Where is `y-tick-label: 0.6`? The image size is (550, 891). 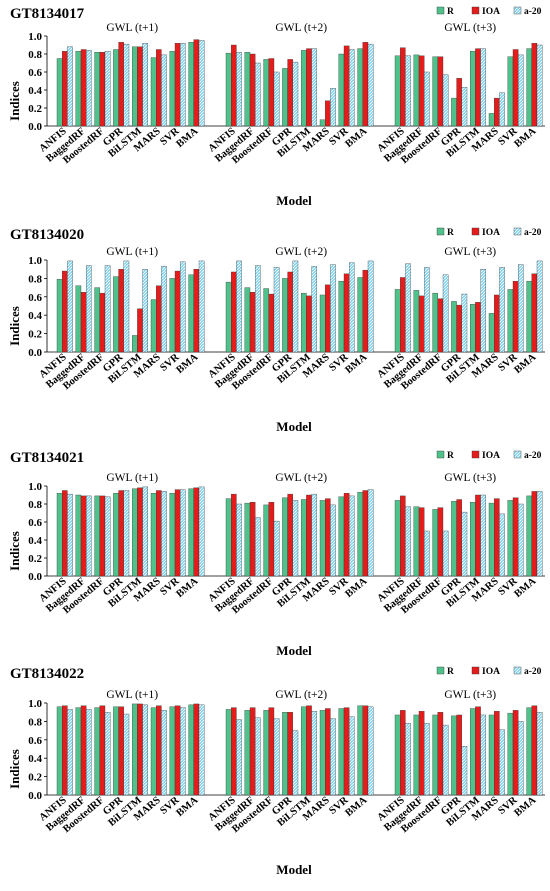
y-tick-label: 0.6 is located at coordinates (35, 298).